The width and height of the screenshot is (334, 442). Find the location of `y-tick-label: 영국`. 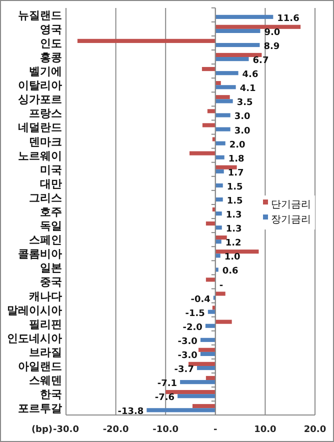

y-tick-label: 영국 is located at coordinates (51, 29).